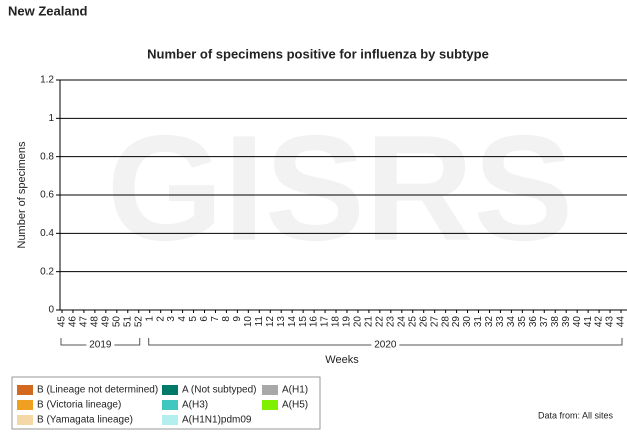 The width and height of the screenshot is (627, 432). What do you see at coordinates (193, 319) in the screenshot?
I see `x-tick-label: 5` at bounding box center [193, 319].